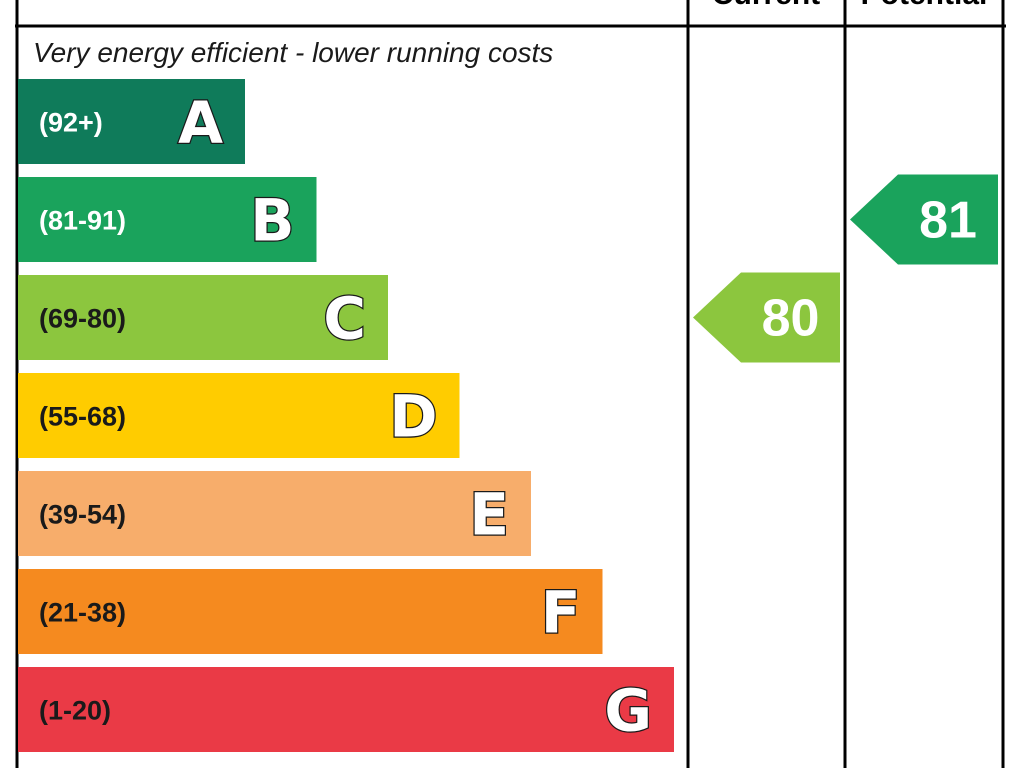  I want to click on band-e-bar, so click(274, 513).